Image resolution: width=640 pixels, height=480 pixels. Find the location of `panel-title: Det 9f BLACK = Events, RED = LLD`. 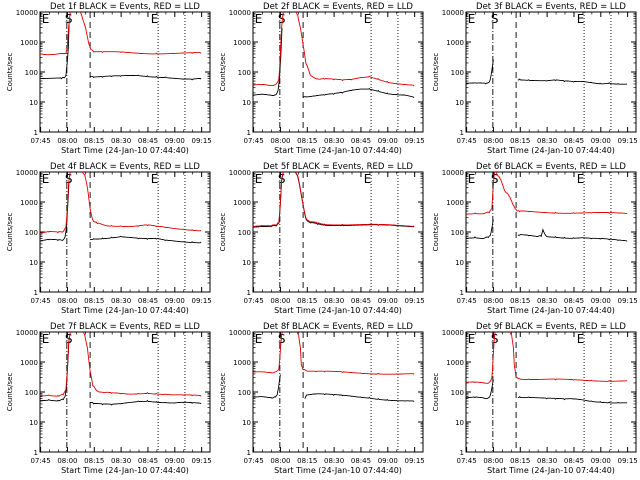

panel-title: Det 9f BLACK = Events, RED = LLD is located at coordinates (551, 327).